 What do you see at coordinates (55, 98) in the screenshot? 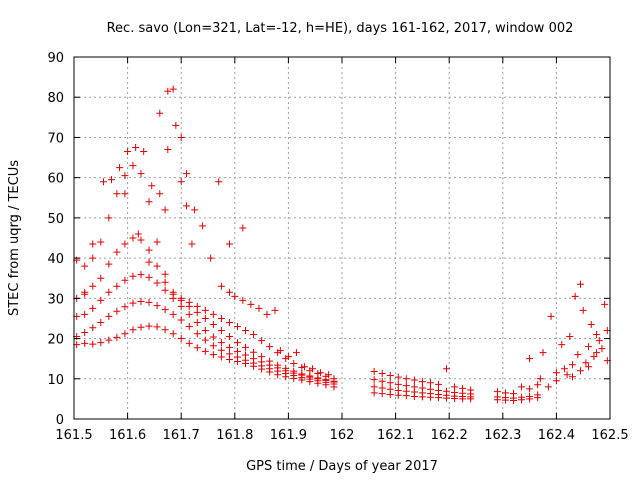
I see `y-tick-label: 80` at bounding box center [55, 98].